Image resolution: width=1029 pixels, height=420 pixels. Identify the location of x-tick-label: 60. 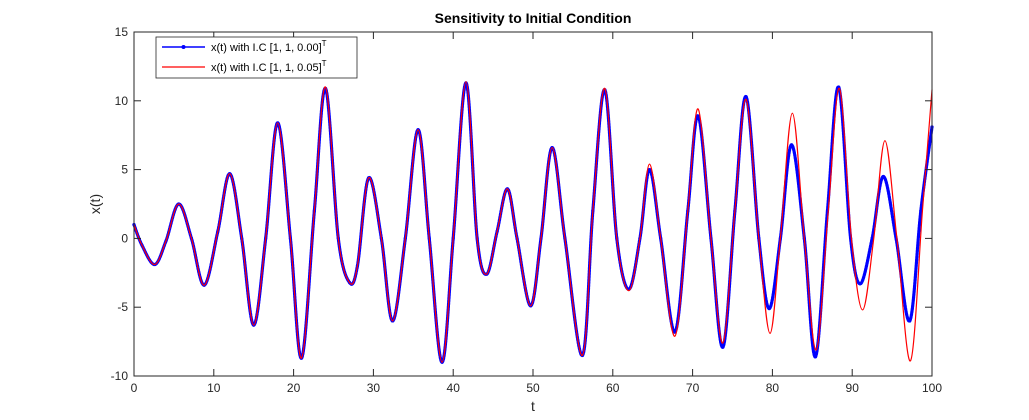
(613, 388).